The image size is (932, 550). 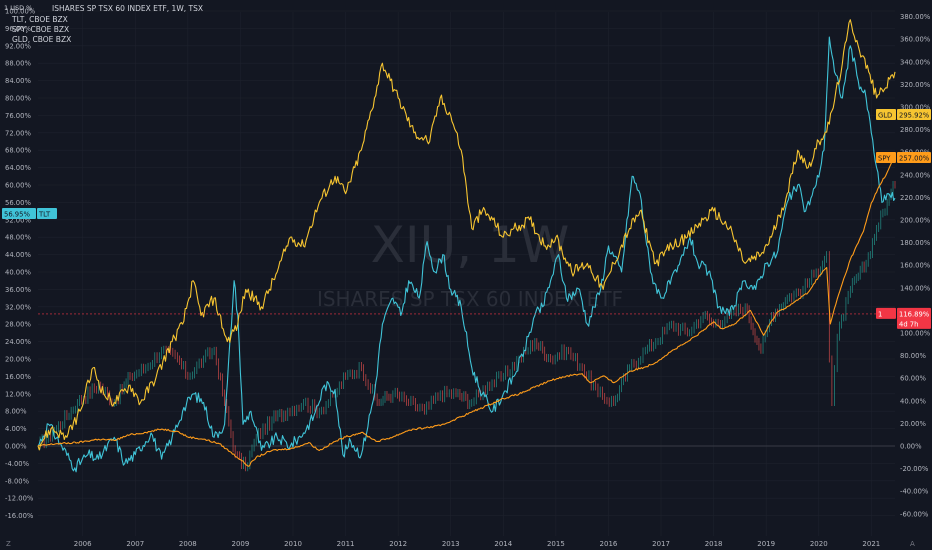 I want to click on right-tick-label: 380.00%, so click(x=915, y=17).